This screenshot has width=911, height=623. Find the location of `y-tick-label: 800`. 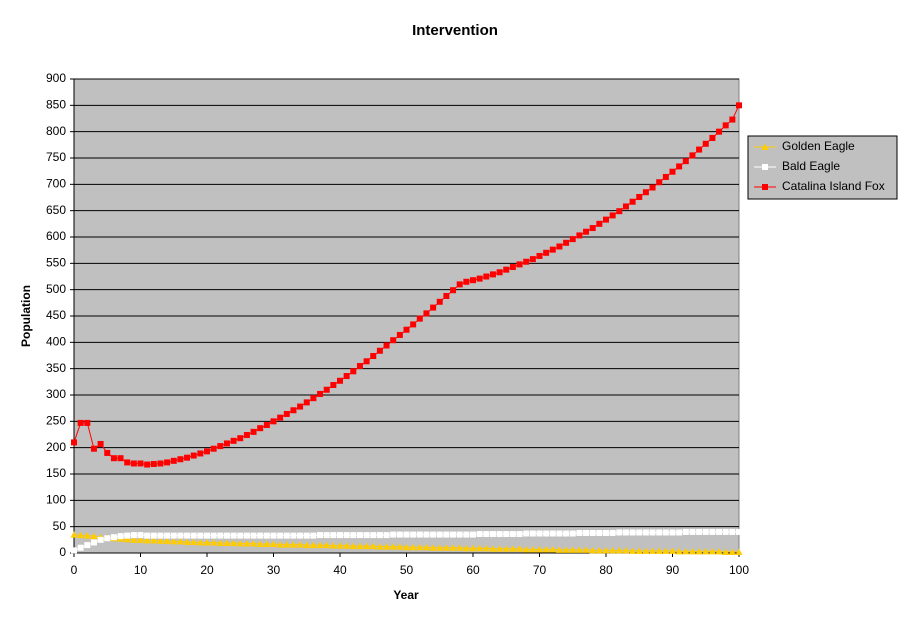

y-tick-label: 800 is located at coordinates (56, 131).